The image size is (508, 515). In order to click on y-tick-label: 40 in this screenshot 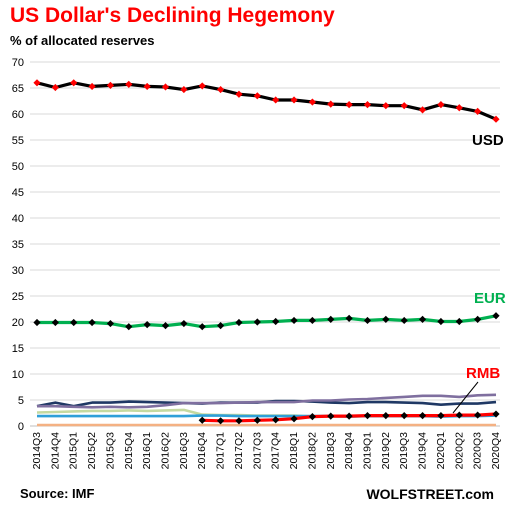, I will do `click(18, 219)`.